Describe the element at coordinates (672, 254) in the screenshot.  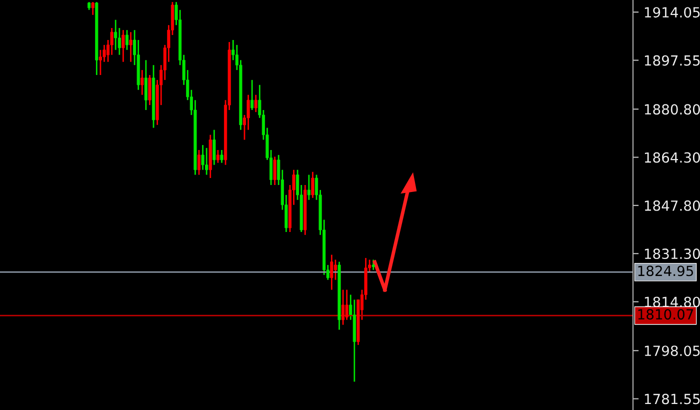
I see `y-tick-label: 1831.30` at that location.